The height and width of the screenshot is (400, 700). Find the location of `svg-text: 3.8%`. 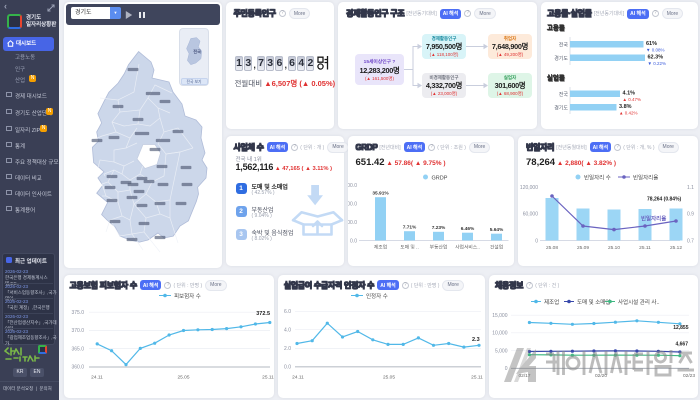

svg-text: 3.8% is located at coordinates (625, 107).